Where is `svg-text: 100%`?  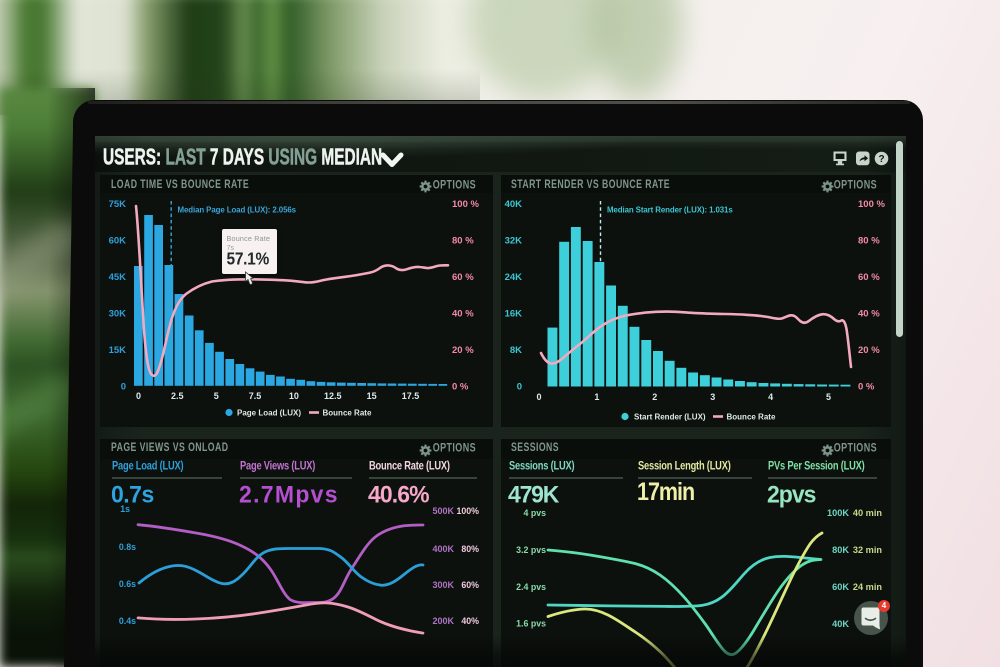 svg-text: 100% is located at coordinates (468, 511).